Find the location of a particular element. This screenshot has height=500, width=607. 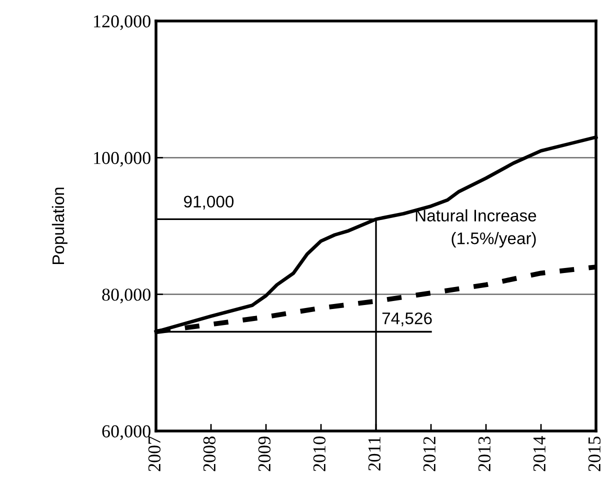

x-tick-label: 2008 is located at coordinates (209, 454).